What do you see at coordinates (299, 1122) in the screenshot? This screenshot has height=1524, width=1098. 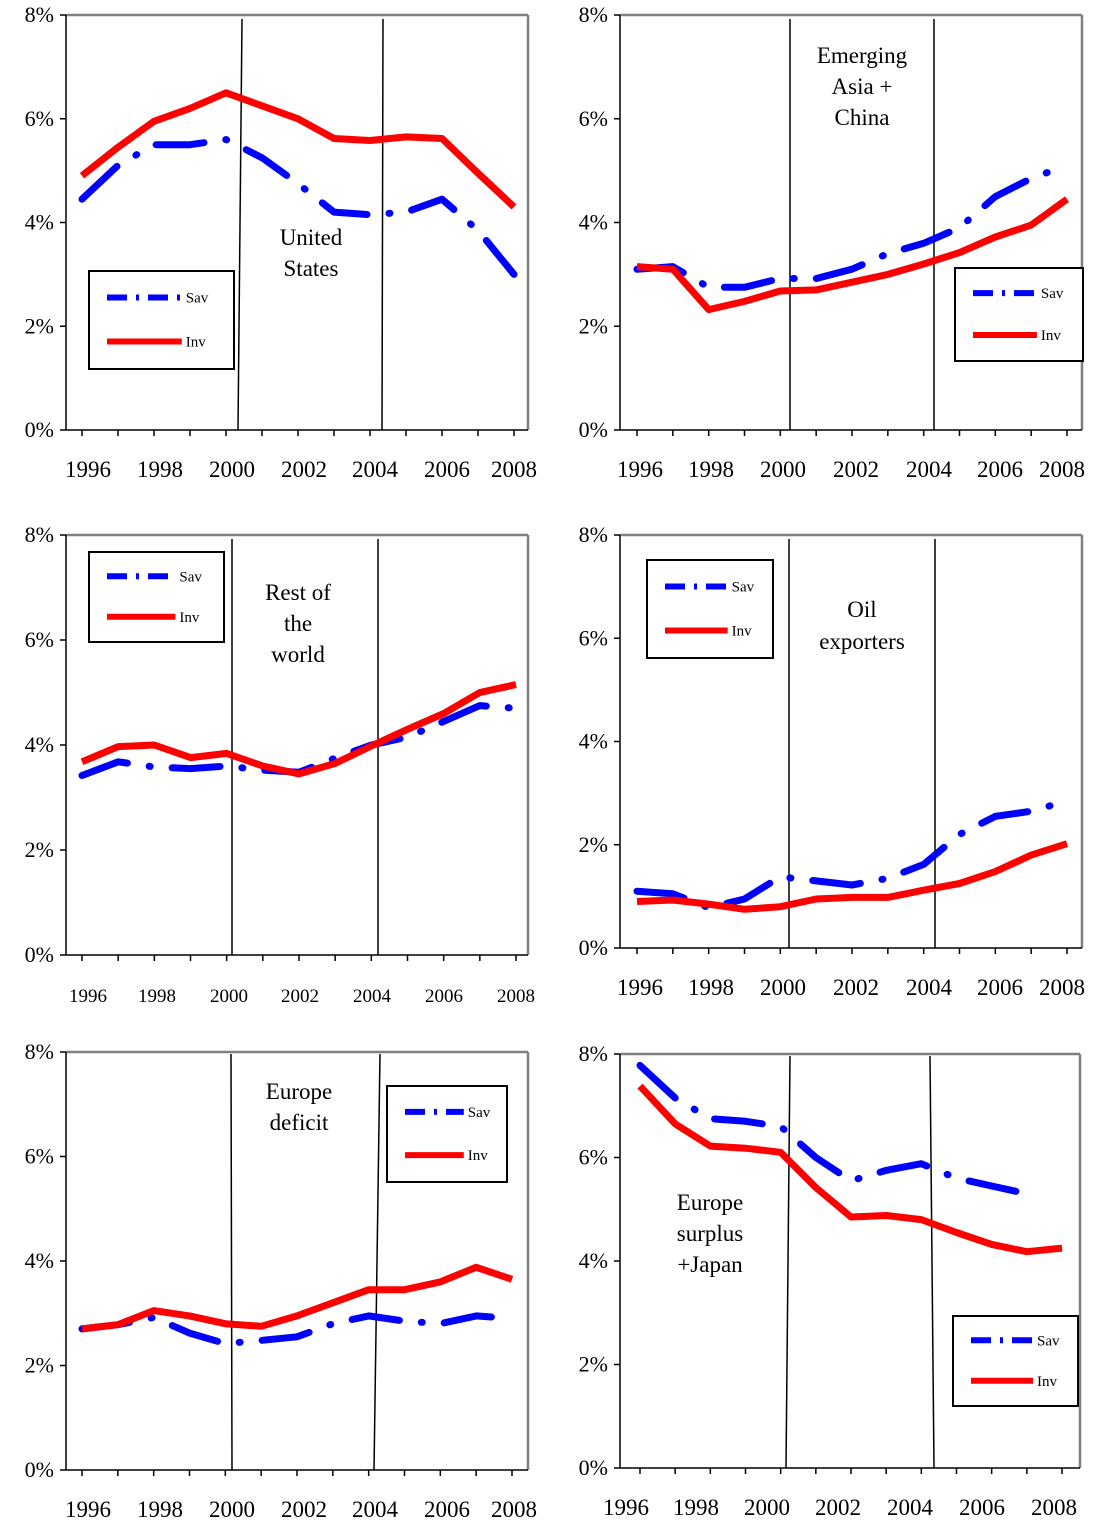 I see `panel-annotation: deficit` at bounding box center [299, 1122].